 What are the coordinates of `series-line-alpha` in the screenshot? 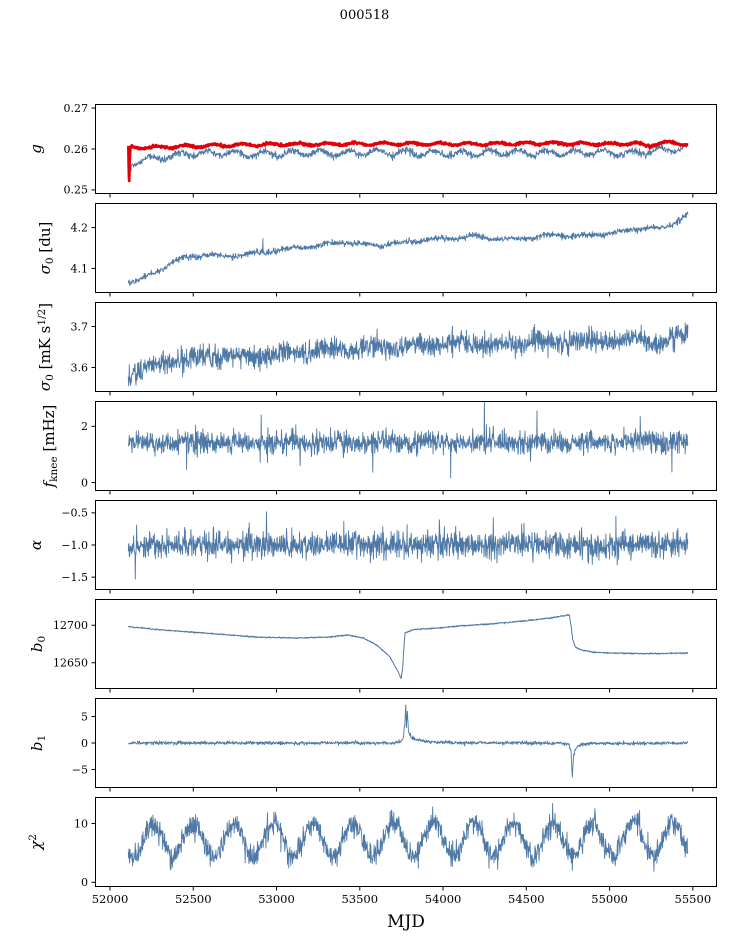 It's located at (408, 545).